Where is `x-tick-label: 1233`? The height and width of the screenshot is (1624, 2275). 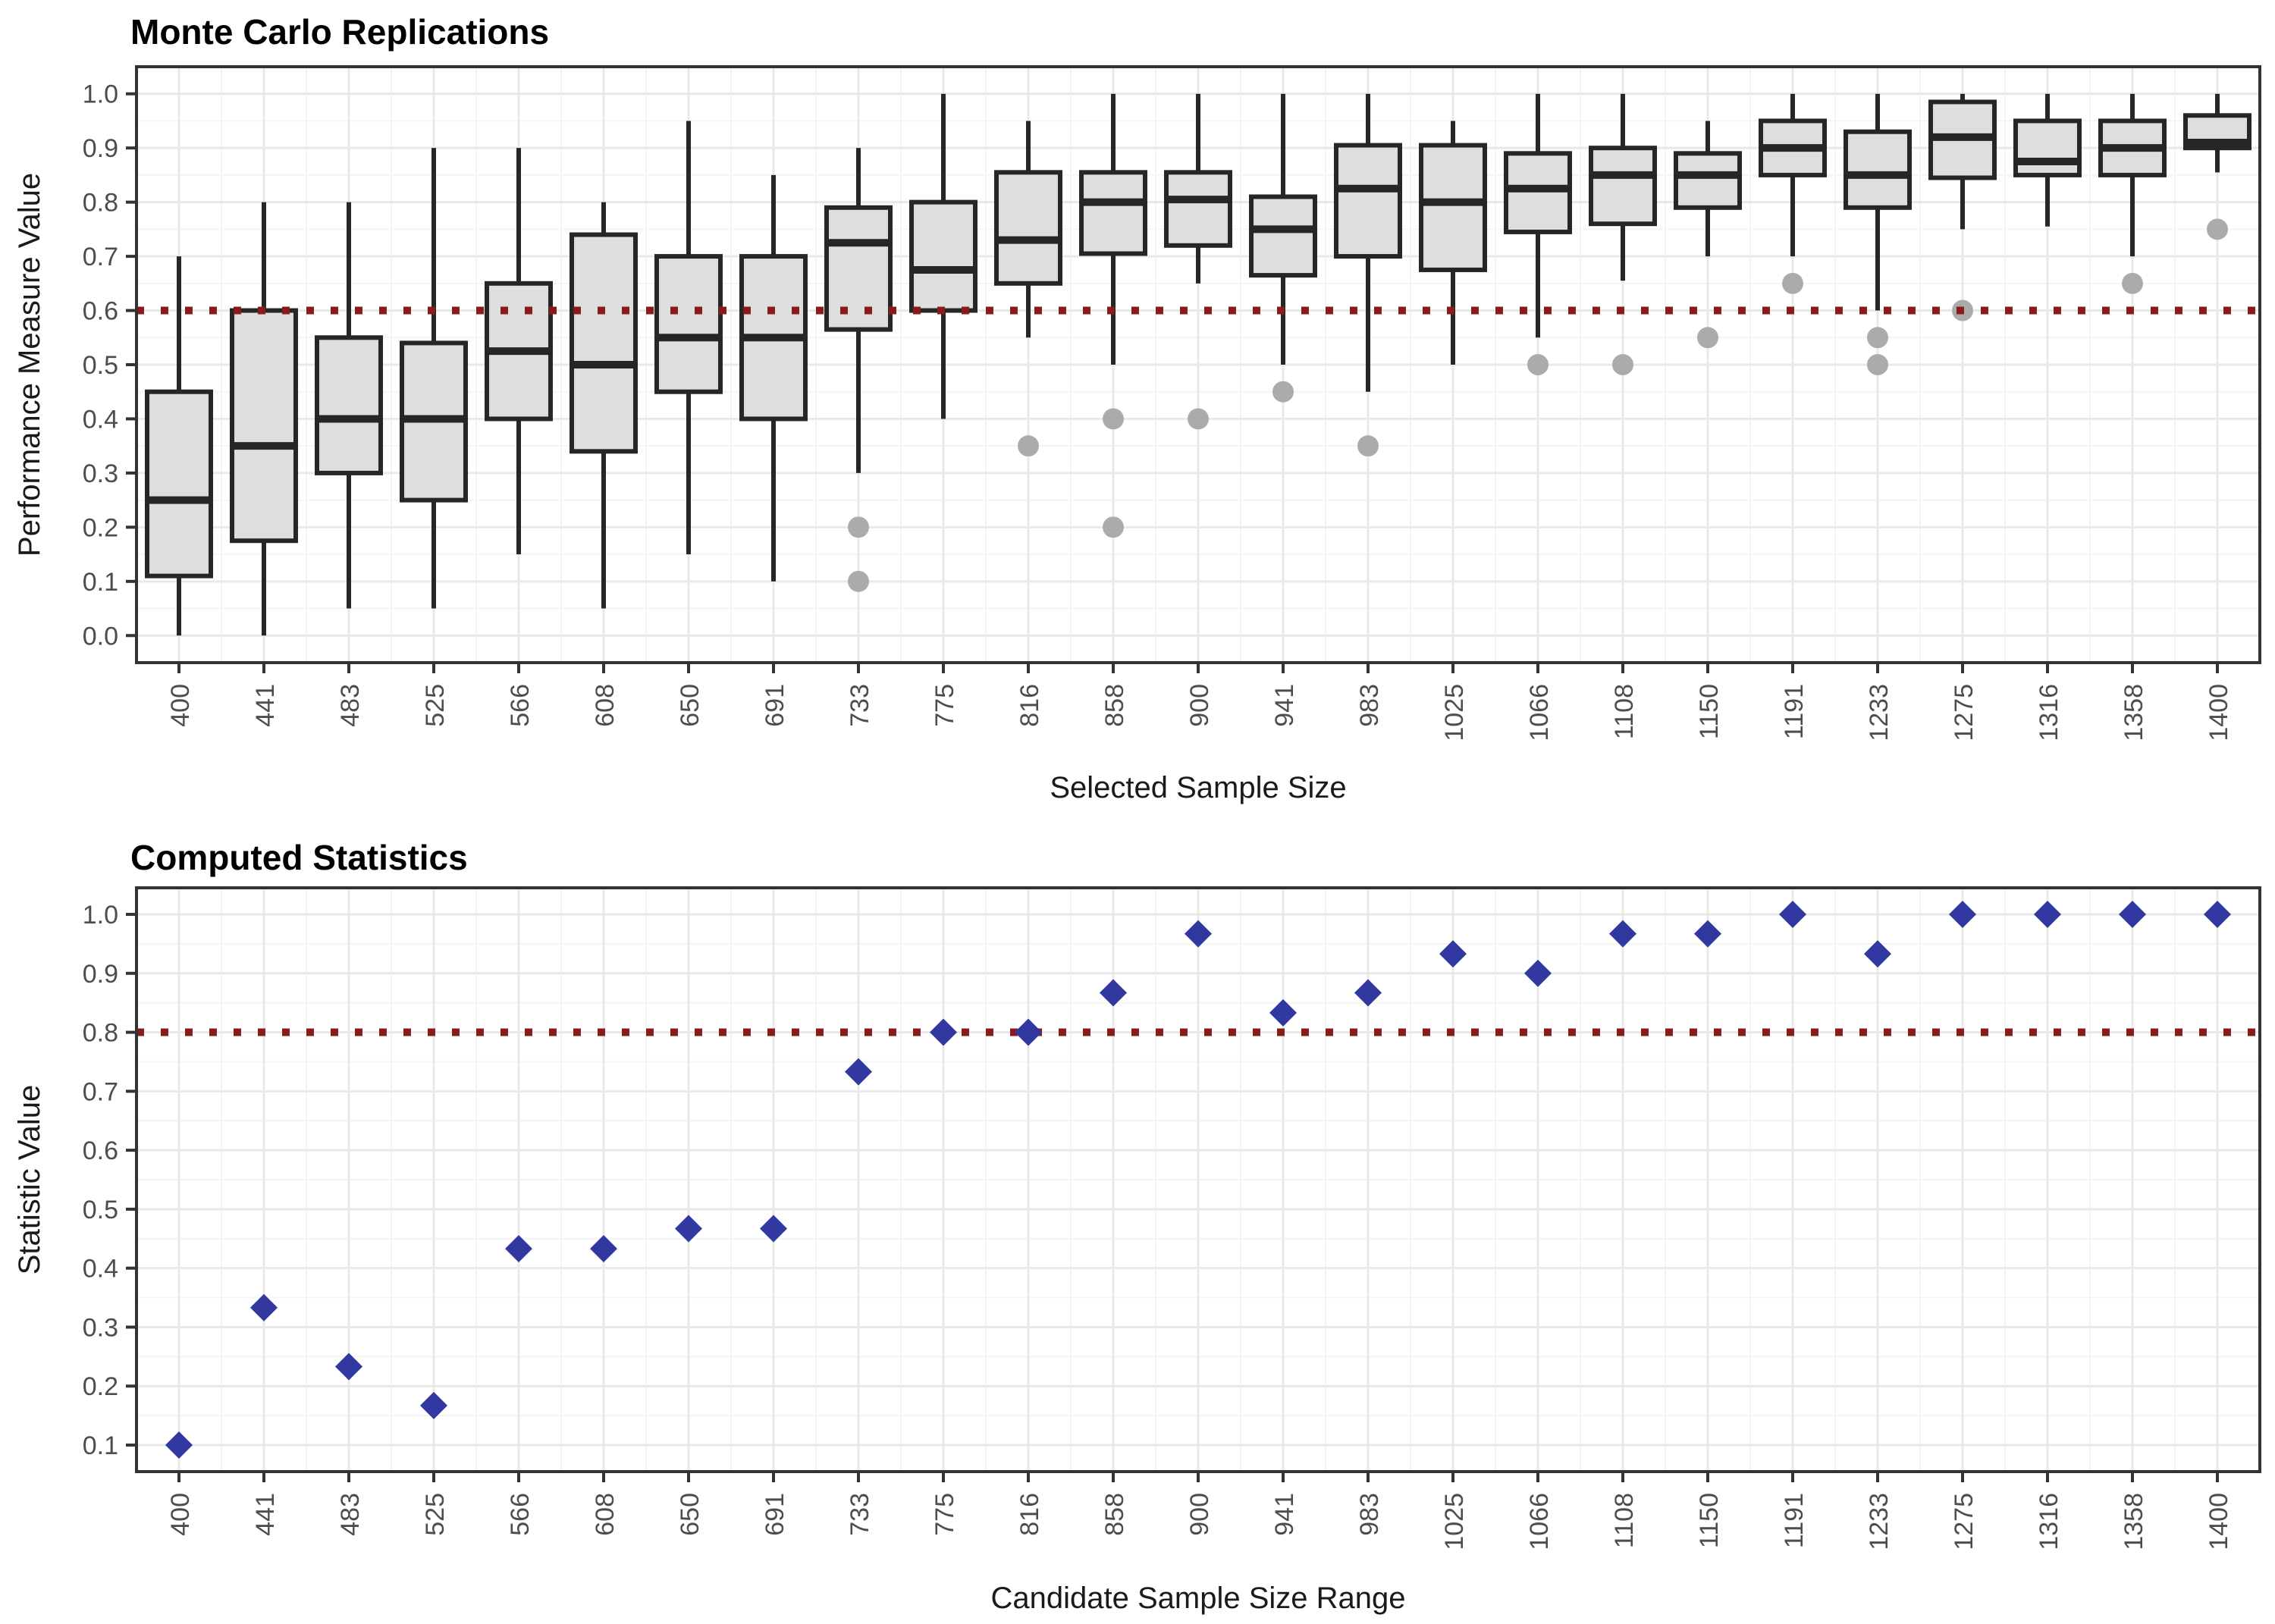 x-tick-label: 1233 is located at coordinates (1879, 1521).